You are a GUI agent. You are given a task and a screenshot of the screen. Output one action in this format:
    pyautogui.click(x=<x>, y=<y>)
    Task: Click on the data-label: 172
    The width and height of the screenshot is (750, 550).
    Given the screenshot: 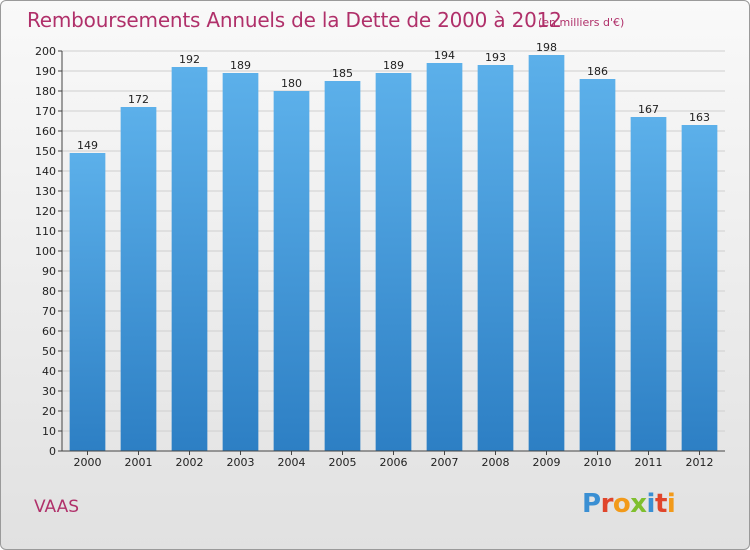 What is the action you would take?
    pyautogui.click(x=138, y=99)
    